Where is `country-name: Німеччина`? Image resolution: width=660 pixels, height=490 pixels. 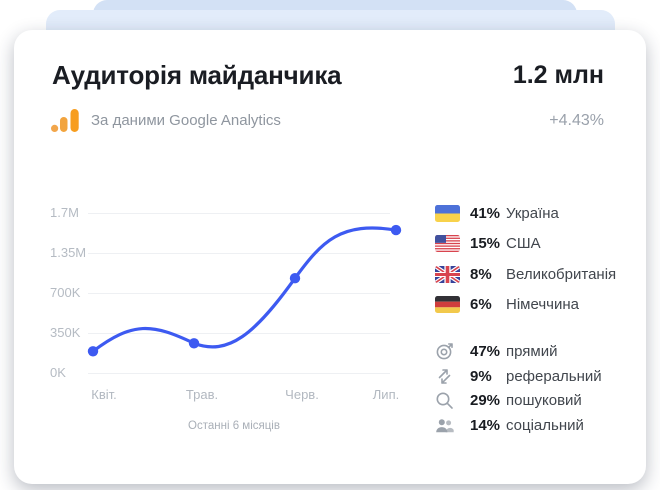 country-name: Німеччина is located at coordinates (542, 305).